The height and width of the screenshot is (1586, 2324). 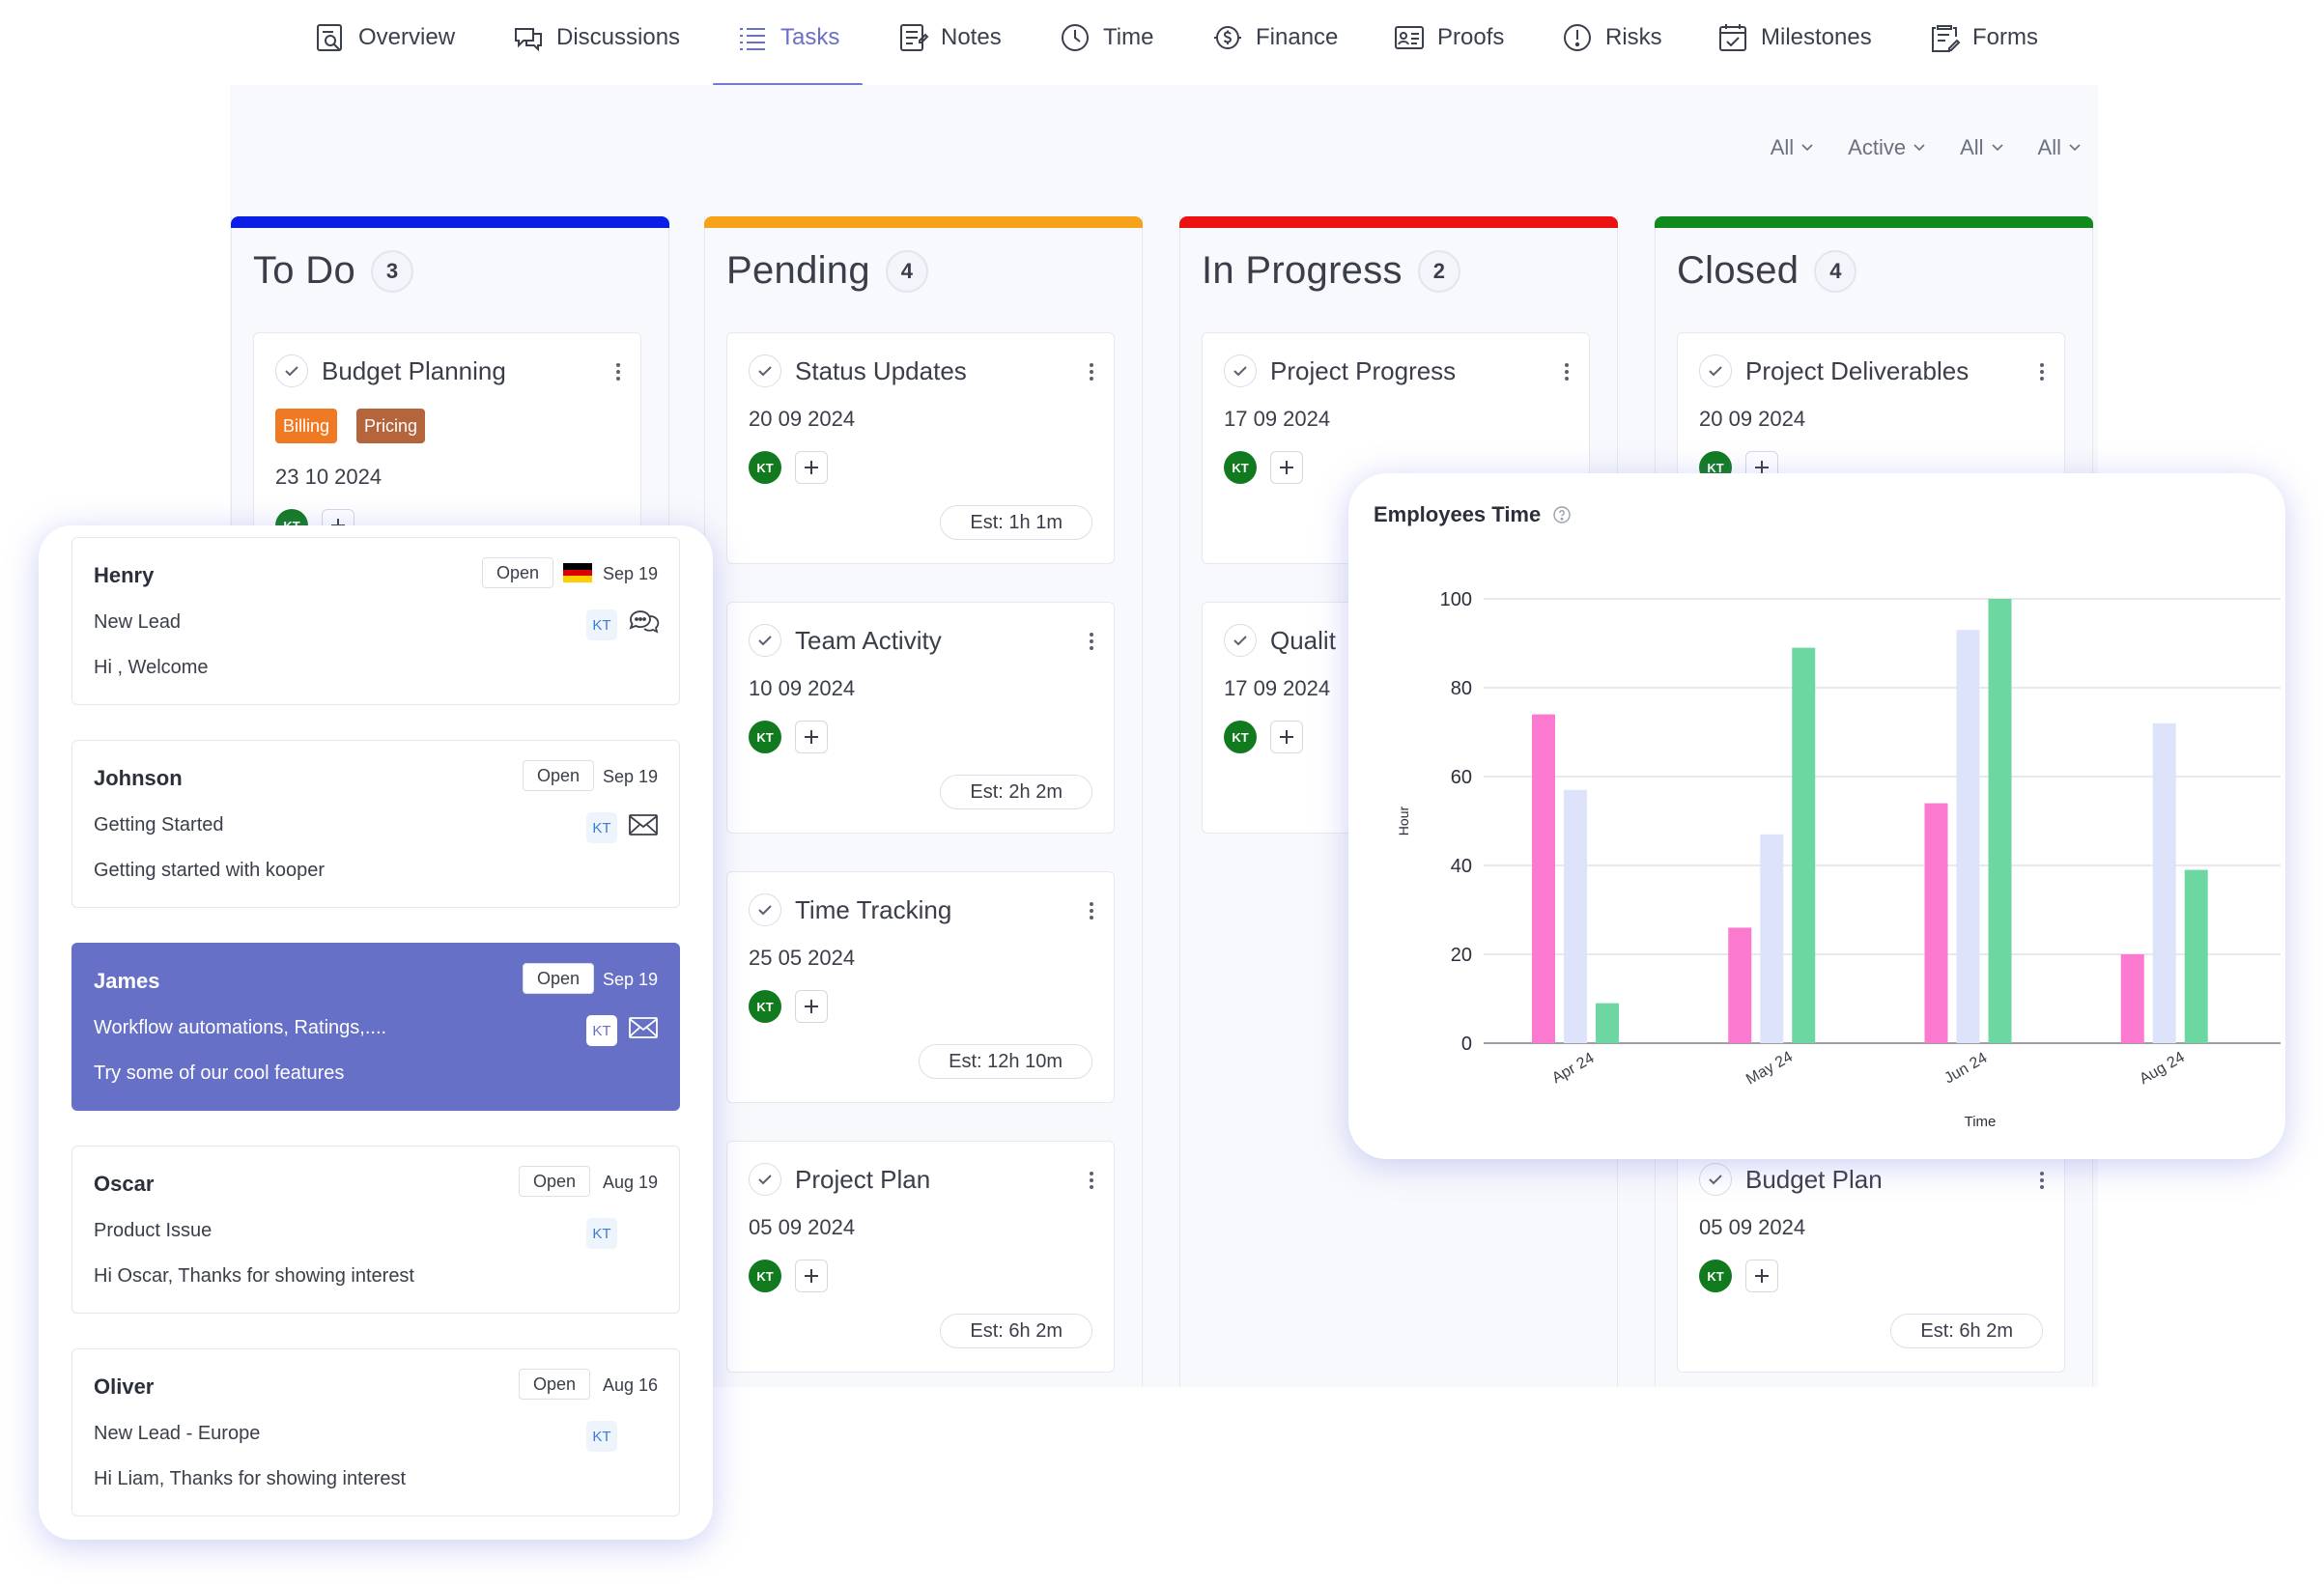 I want to click on task-title: Project Deliverables, so click(x=1857, y=371).